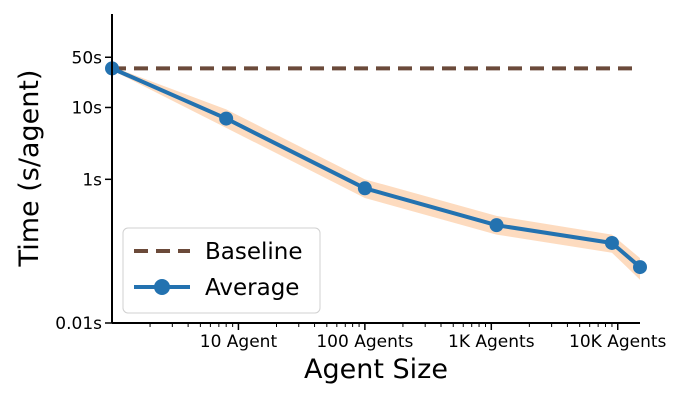 The image size is (700, 400). Describe the element at coordinates (87, 58) in the screenshot. I see `y-tick-label: 50s` at that location.